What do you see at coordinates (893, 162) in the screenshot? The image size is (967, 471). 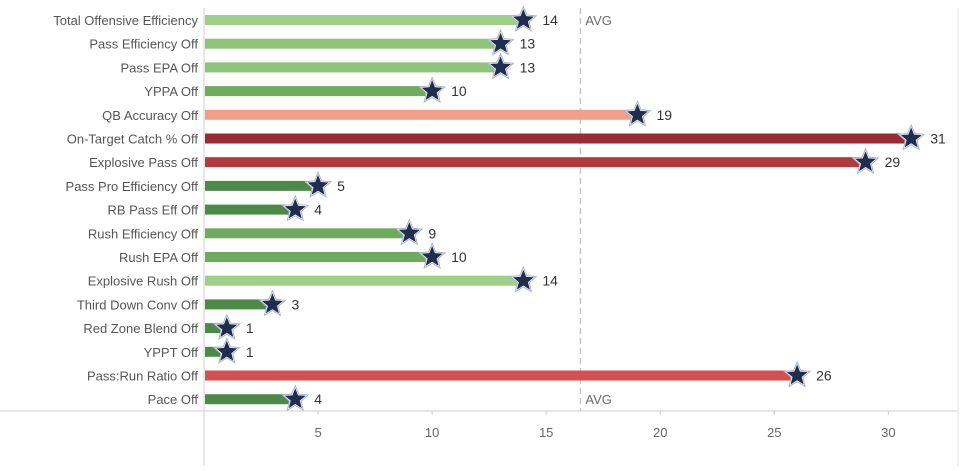 I see `data-label: 29` at bounding box center [893, 162].